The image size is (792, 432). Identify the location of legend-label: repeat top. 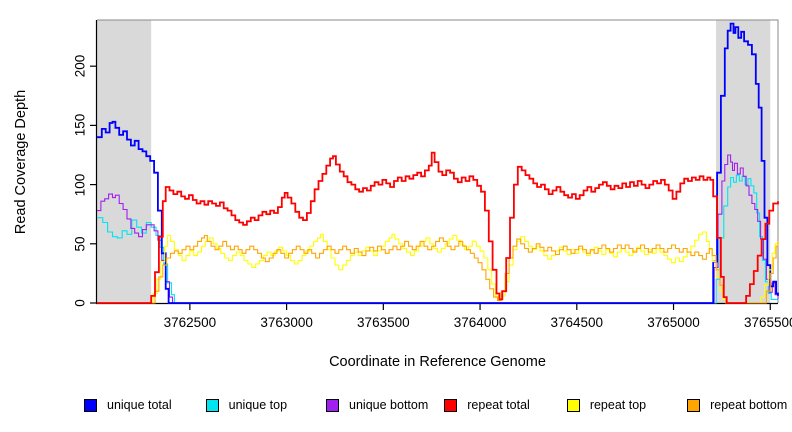
(618, 405).